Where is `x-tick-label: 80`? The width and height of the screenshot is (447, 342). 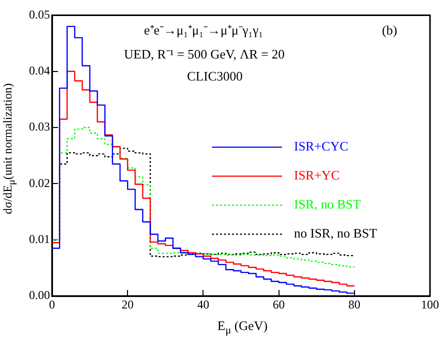
x-tick-label: 80 is located at coordinates (354, 304).